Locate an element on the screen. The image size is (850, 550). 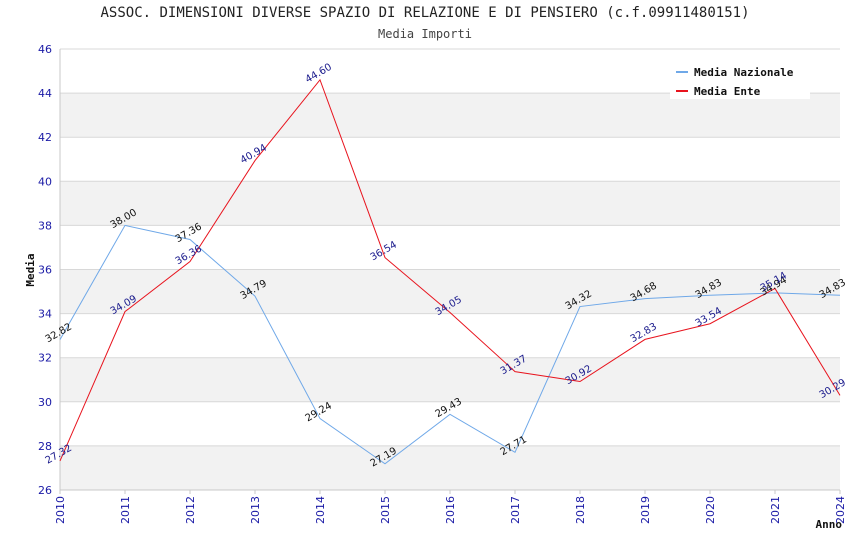
x-tick-label: 2019 is located at coordinates (645, 510).